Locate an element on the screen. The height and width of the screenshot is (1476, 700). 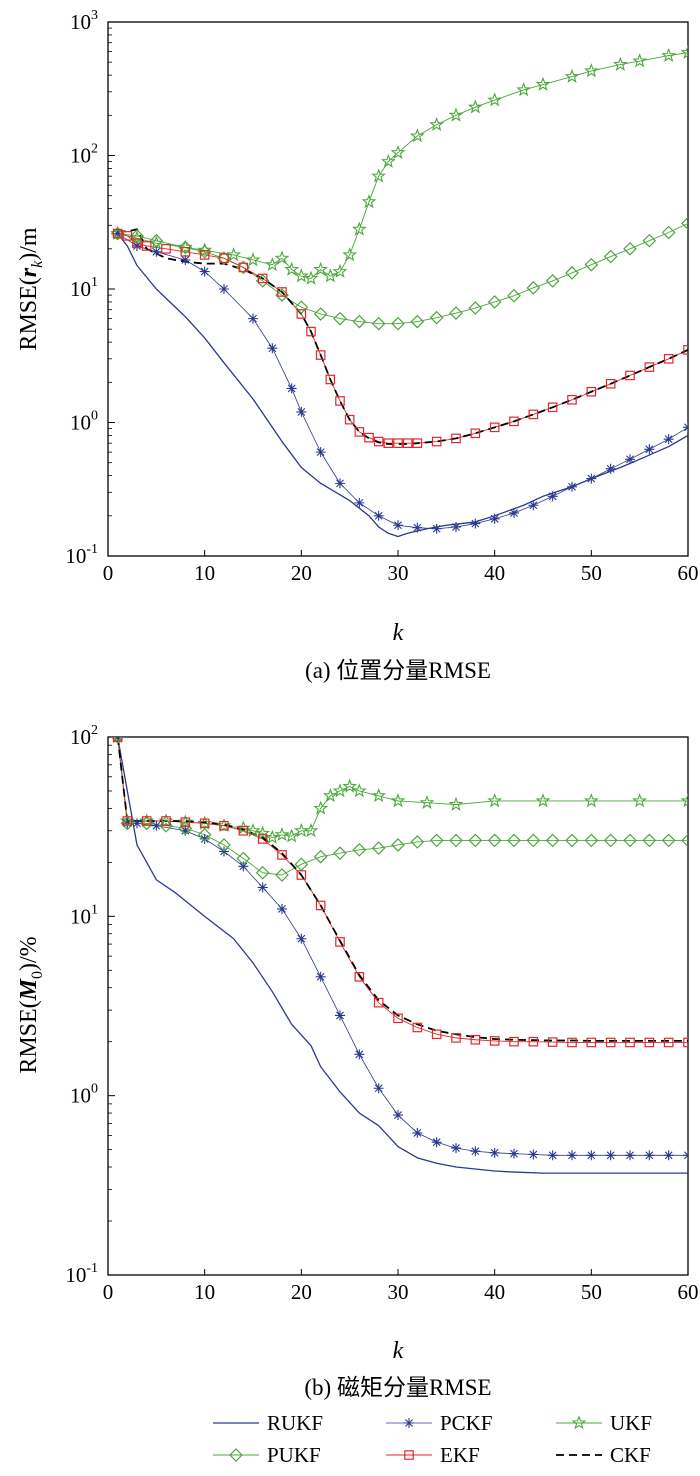
panel-a-ylabel: RMSE(rk)/m is located at coordinates (31, 288).